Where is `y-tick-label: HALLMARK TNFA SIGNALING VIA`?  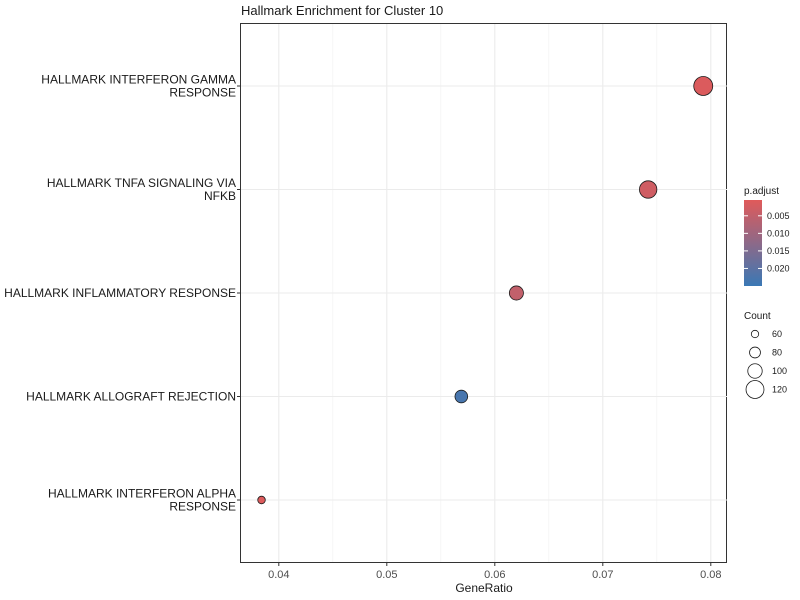
y-tick-label: HALLMARK TNFA SIGNALING VIA is located at coordinates (141, 183).